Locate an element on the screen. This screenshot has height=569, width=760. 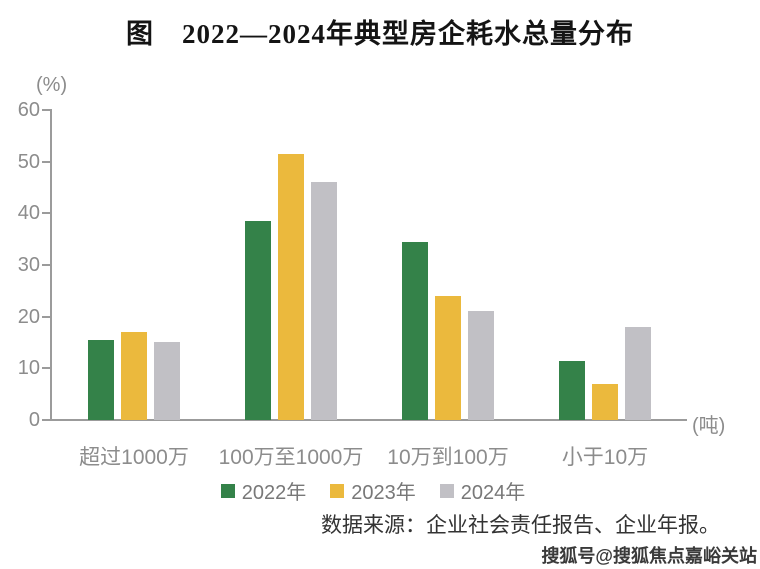
bar-2024-group3 is located at coordinates (481, 365).